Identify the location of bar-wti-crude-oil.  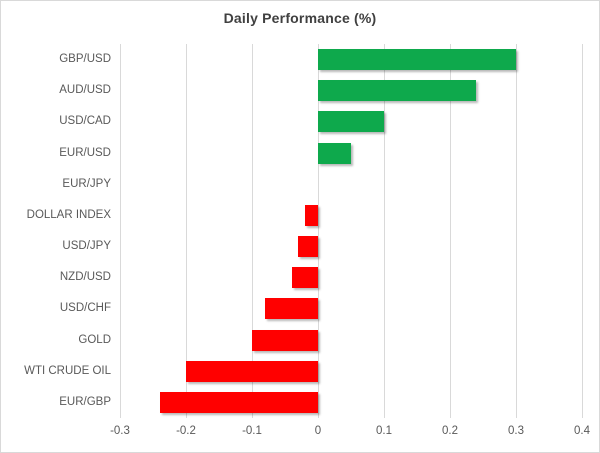
(252, 371).